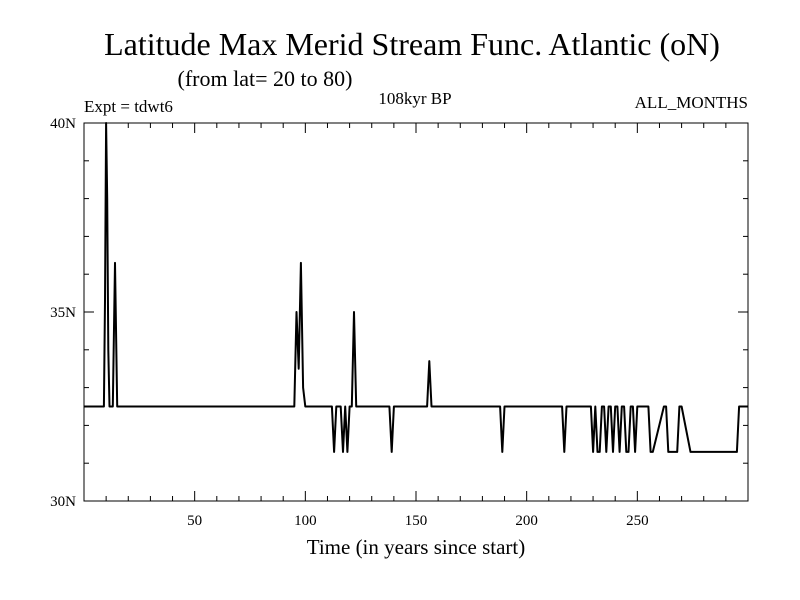 This screenshot has width=800, height=600. Describe the element at coordinates (194, 521) in the screenshot. I see `x-tick-label: 50` at that location.